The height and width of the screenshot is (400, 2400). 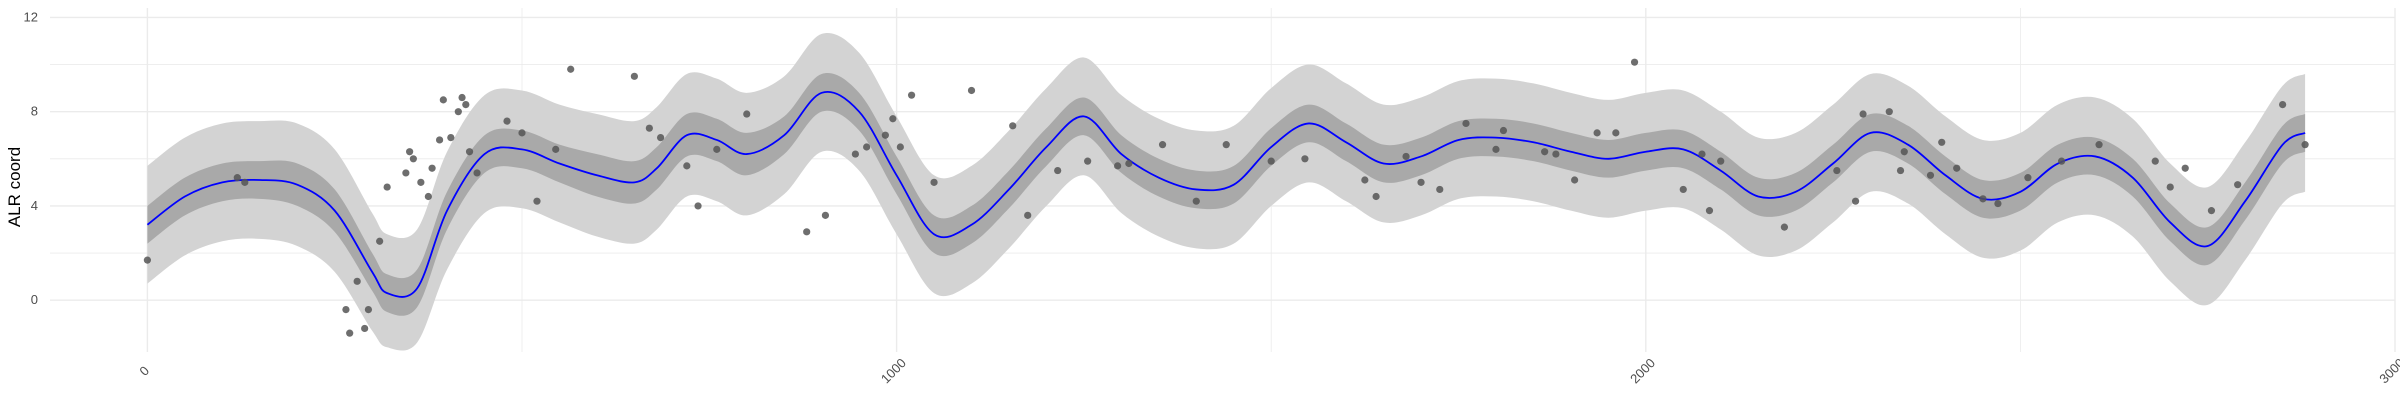 I want to click on y-tick-label: 4, so click(x=34, y=205).